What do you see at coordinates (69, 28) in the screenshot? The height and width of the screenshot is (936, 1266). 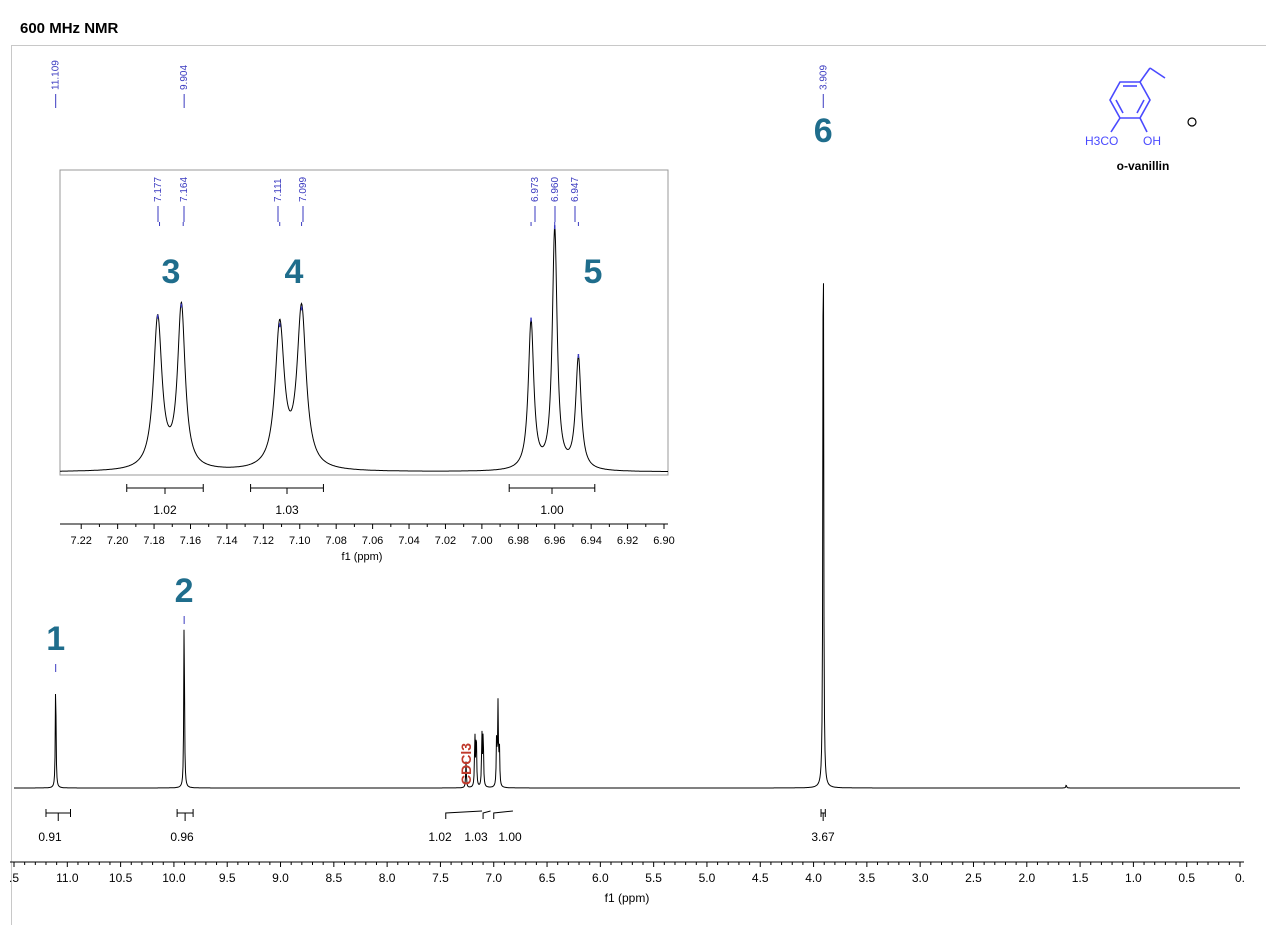 I see `page-title: 600 MHz NMR` at bounding box center [69, 28].